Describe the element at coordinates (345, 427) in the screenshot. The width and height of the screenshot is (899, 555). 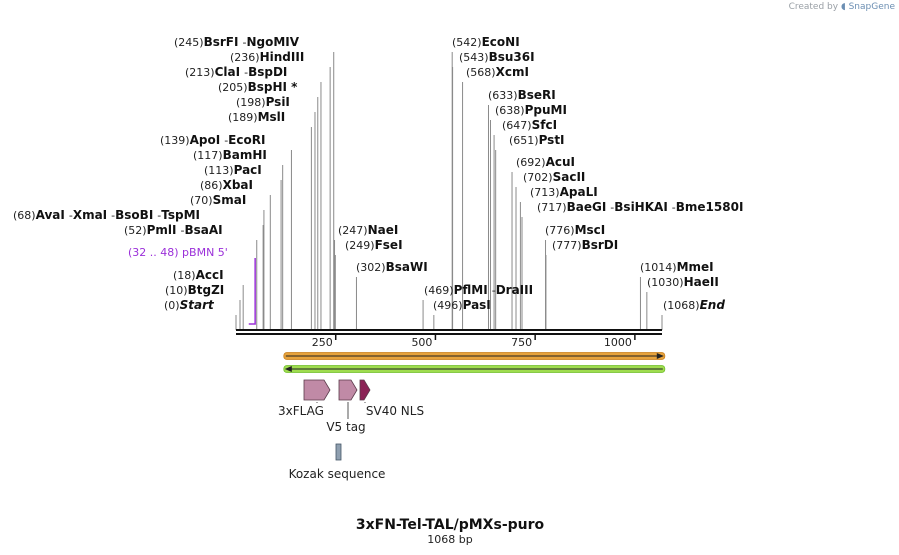
I see `feature-label: V5 tag` at that location.